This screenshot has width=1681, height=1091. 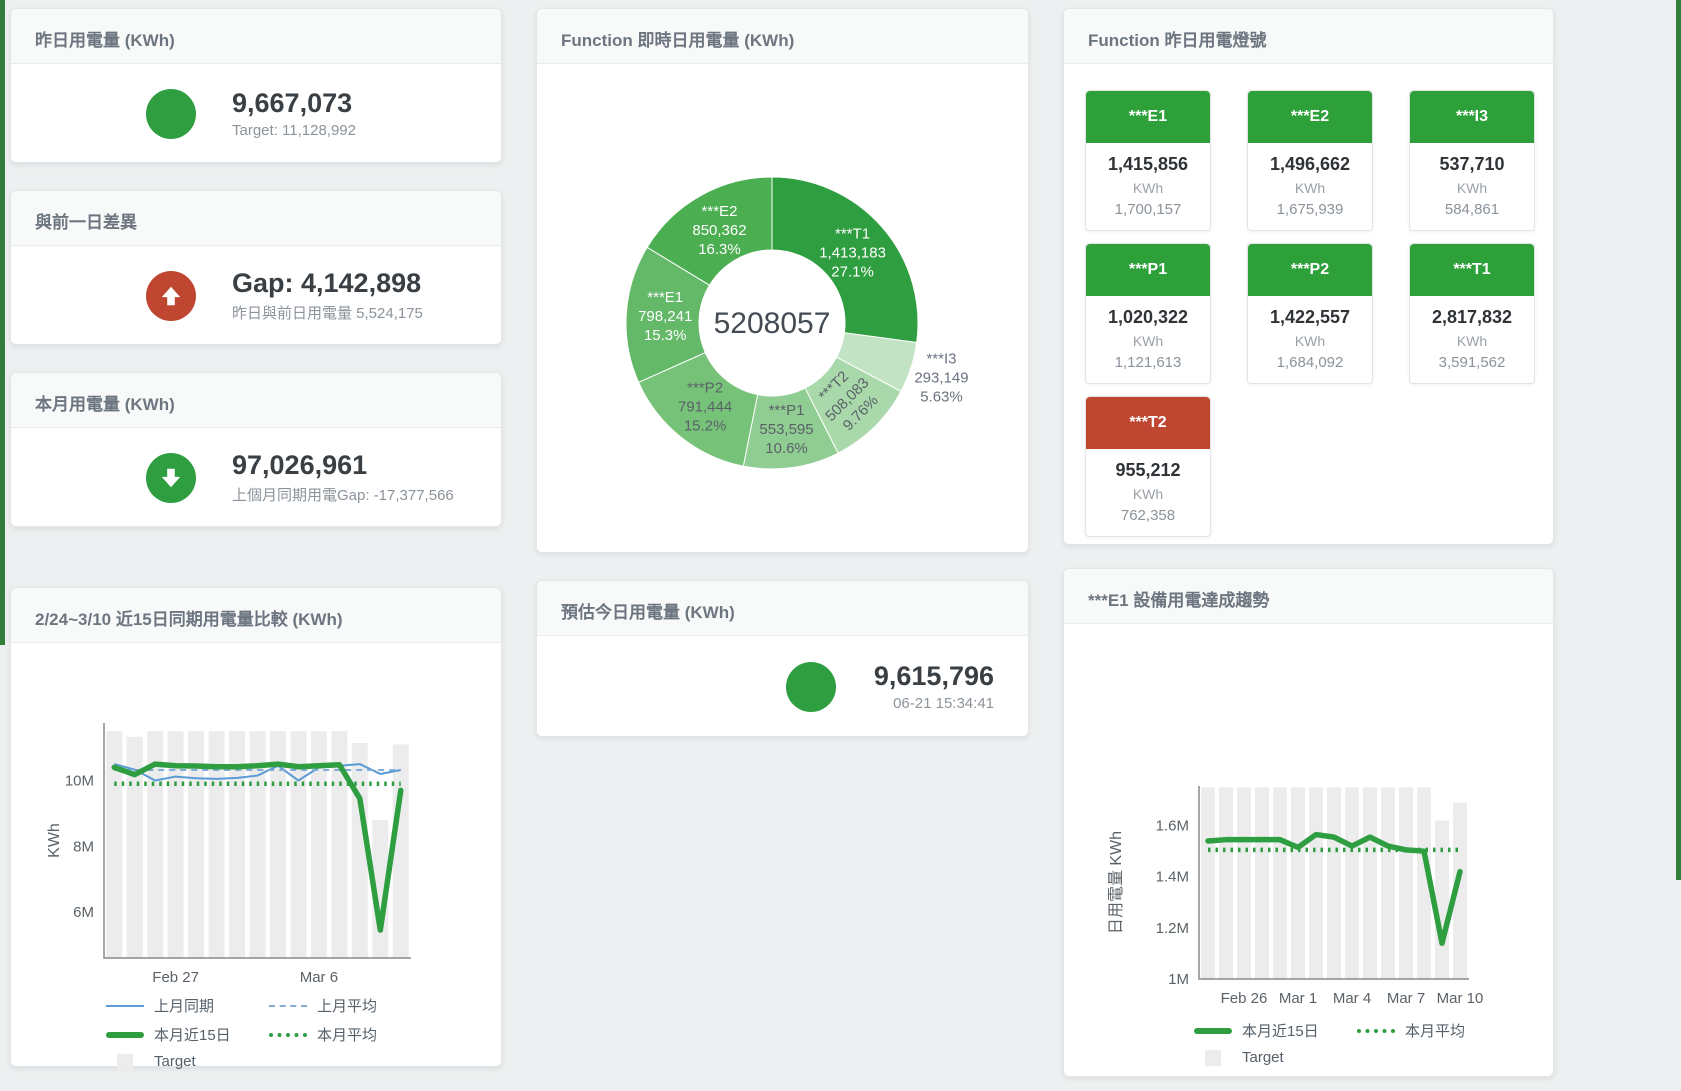 What do you see at coordinates (1308, 36) in the screenshot?
I see `card-title: Function 昨日用電燈號` at bounding box center [1308, 36].